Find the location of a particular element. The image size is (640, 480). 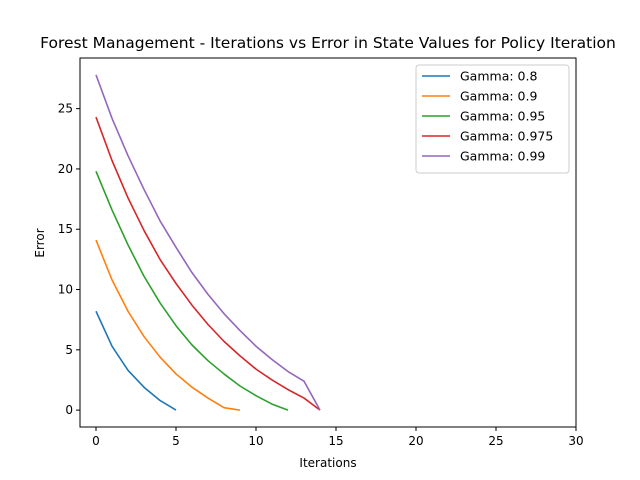

y-axis-label: Error is located at coordinates (40, 242).